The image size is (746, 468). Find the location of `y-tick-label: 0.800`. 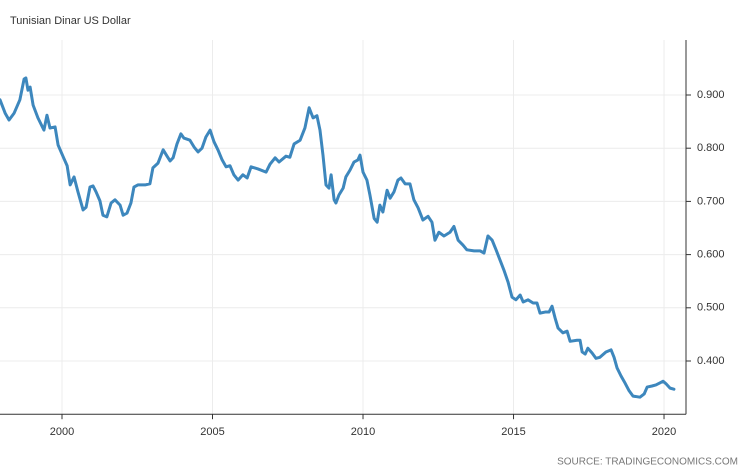

y-tick-label: 0.800 is located at coordinates (711, 148).